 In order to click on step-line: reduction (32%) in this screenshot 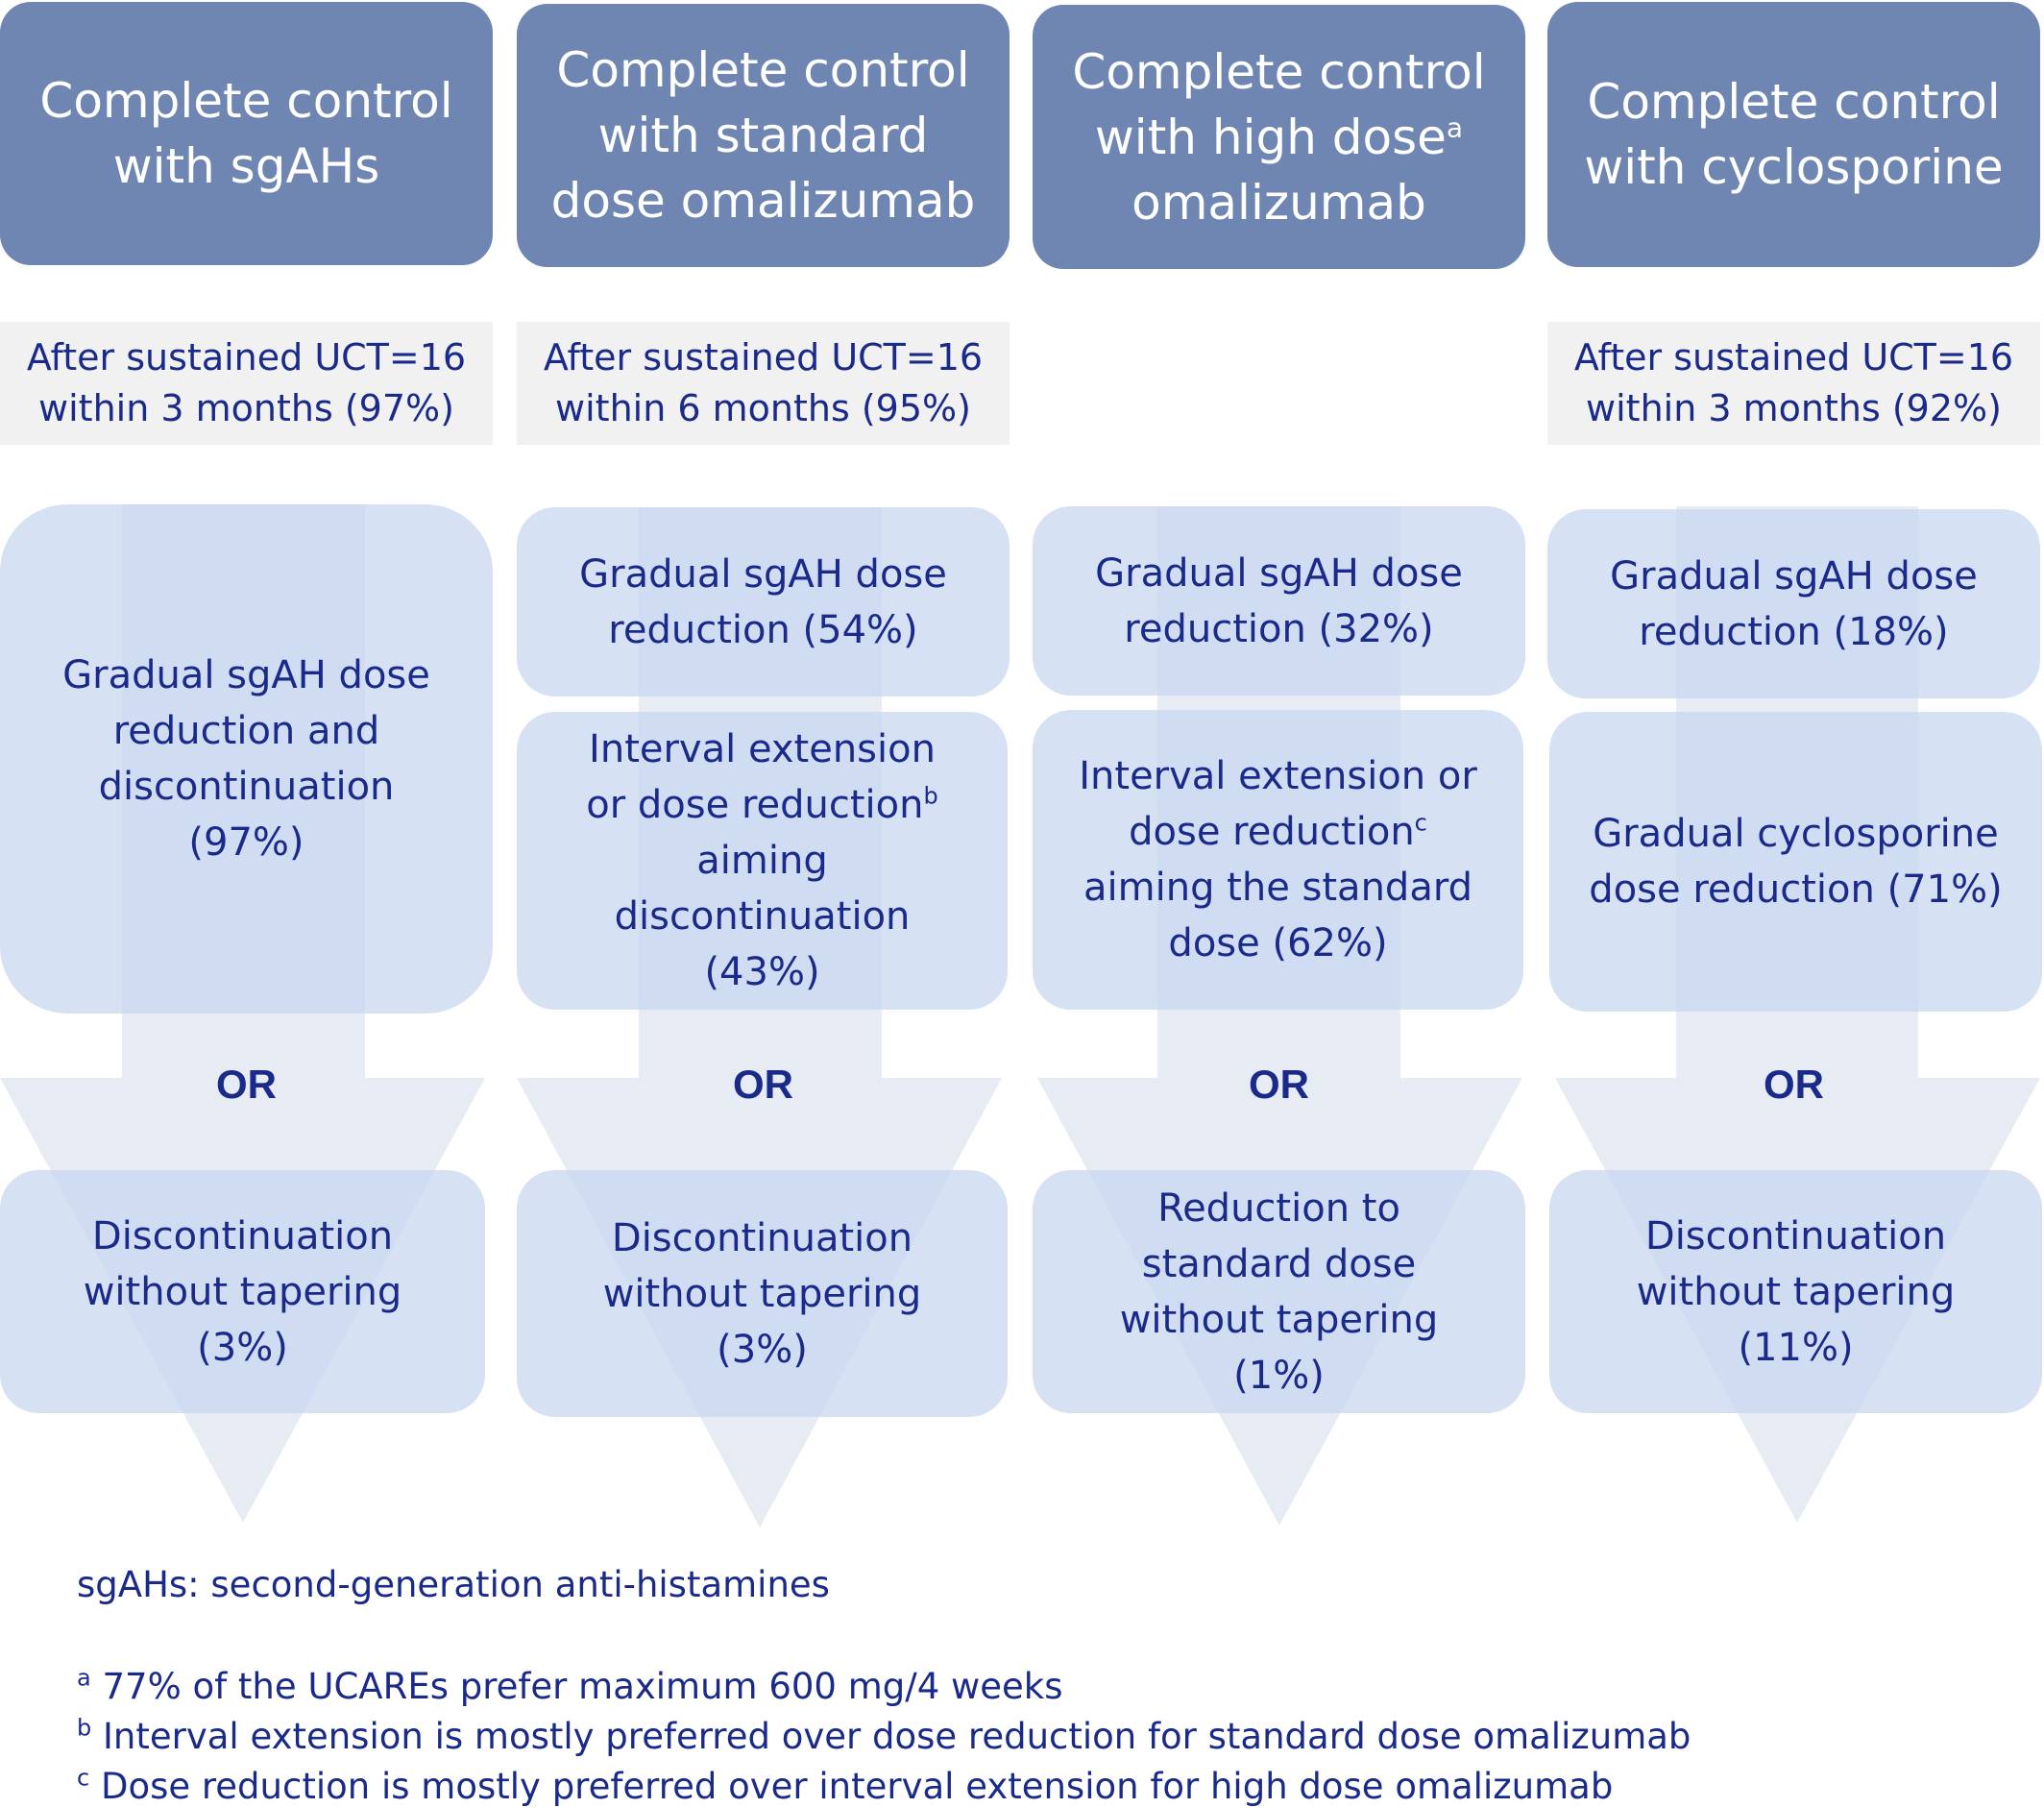, I will do `click(1279, 628)`.